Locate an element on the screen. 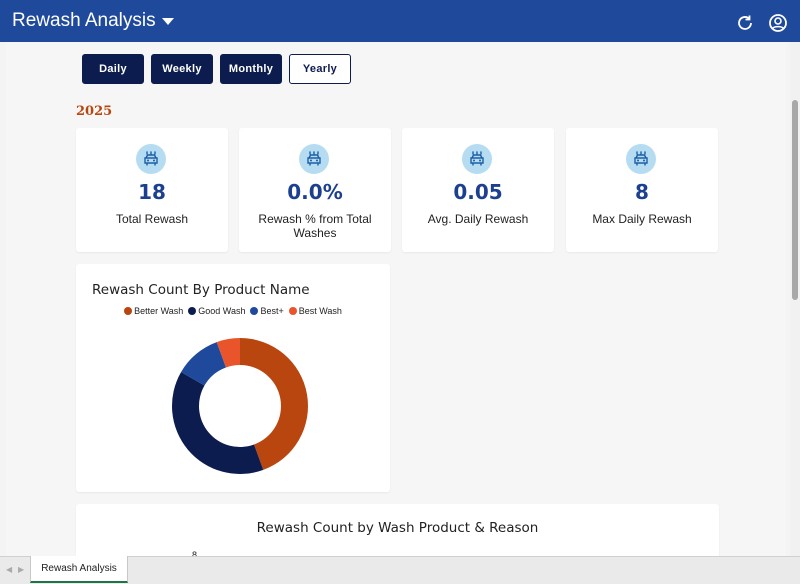 The width and height of the screenshot is (800, 584). kpi-card-avg-daily: 0.05 Avg. Daily Rewash is located at coordinates (478, 190).